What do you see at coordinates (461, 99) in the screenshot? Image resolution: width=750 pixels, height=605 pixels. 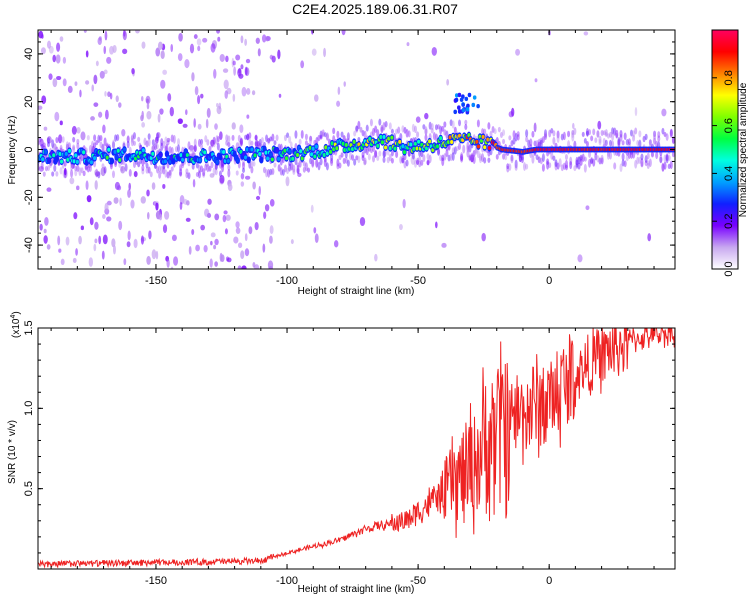 I see `blob-cell` at bounding box center [461, 99].